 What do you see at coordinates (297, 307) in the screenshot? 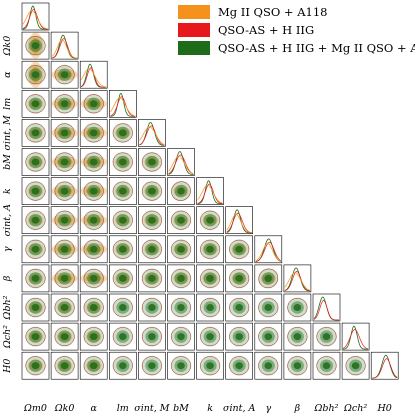
I see `contour-β-vs-Ωbh²-red-outer` at bounding box center [297, 307].